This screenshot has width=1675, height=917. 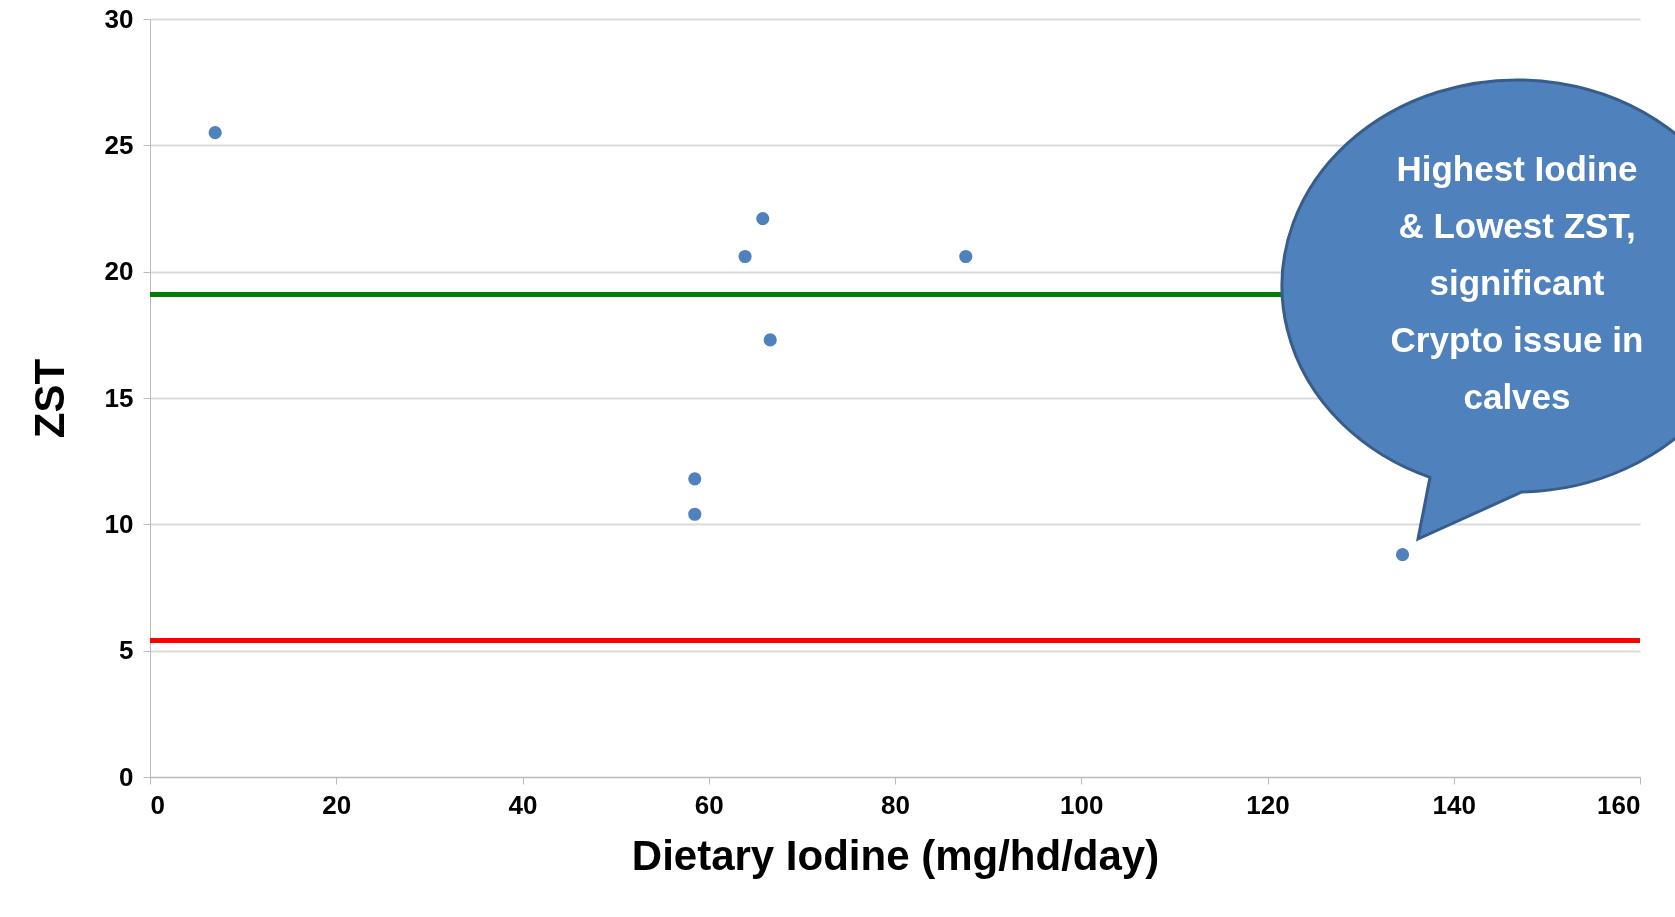 I want to click on x-tick-label: 140, so click(x=1454, y=804).